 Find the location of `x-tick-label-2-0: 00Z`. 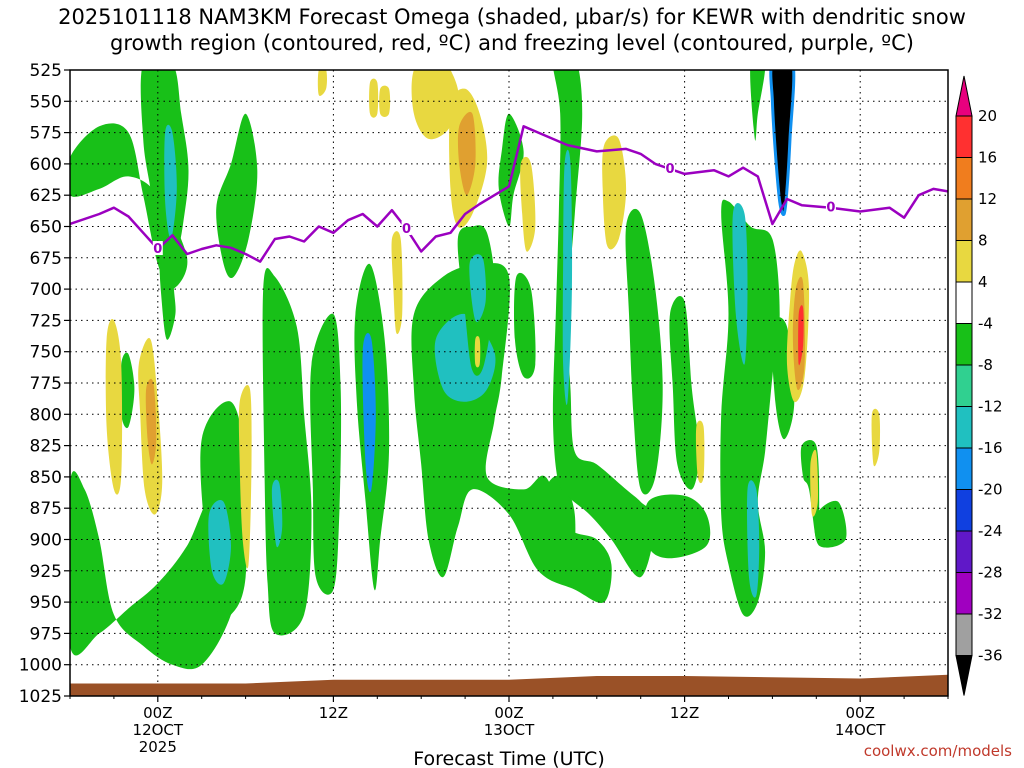

x-tick-label-2-0: 00Z is located at coordinates (508, 713).